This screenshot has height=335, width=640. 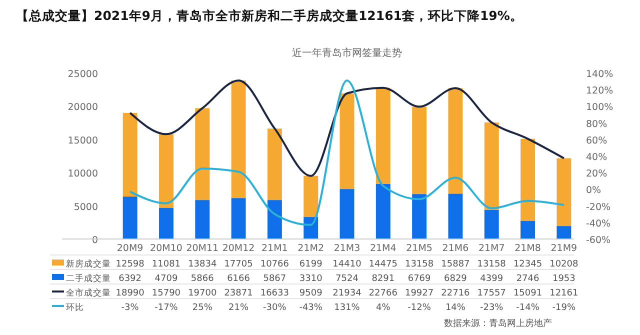 What do you see at coordinates (527, 265) in the screenshot?
I see `data-label: 12345` at bounding box center [527, 265].